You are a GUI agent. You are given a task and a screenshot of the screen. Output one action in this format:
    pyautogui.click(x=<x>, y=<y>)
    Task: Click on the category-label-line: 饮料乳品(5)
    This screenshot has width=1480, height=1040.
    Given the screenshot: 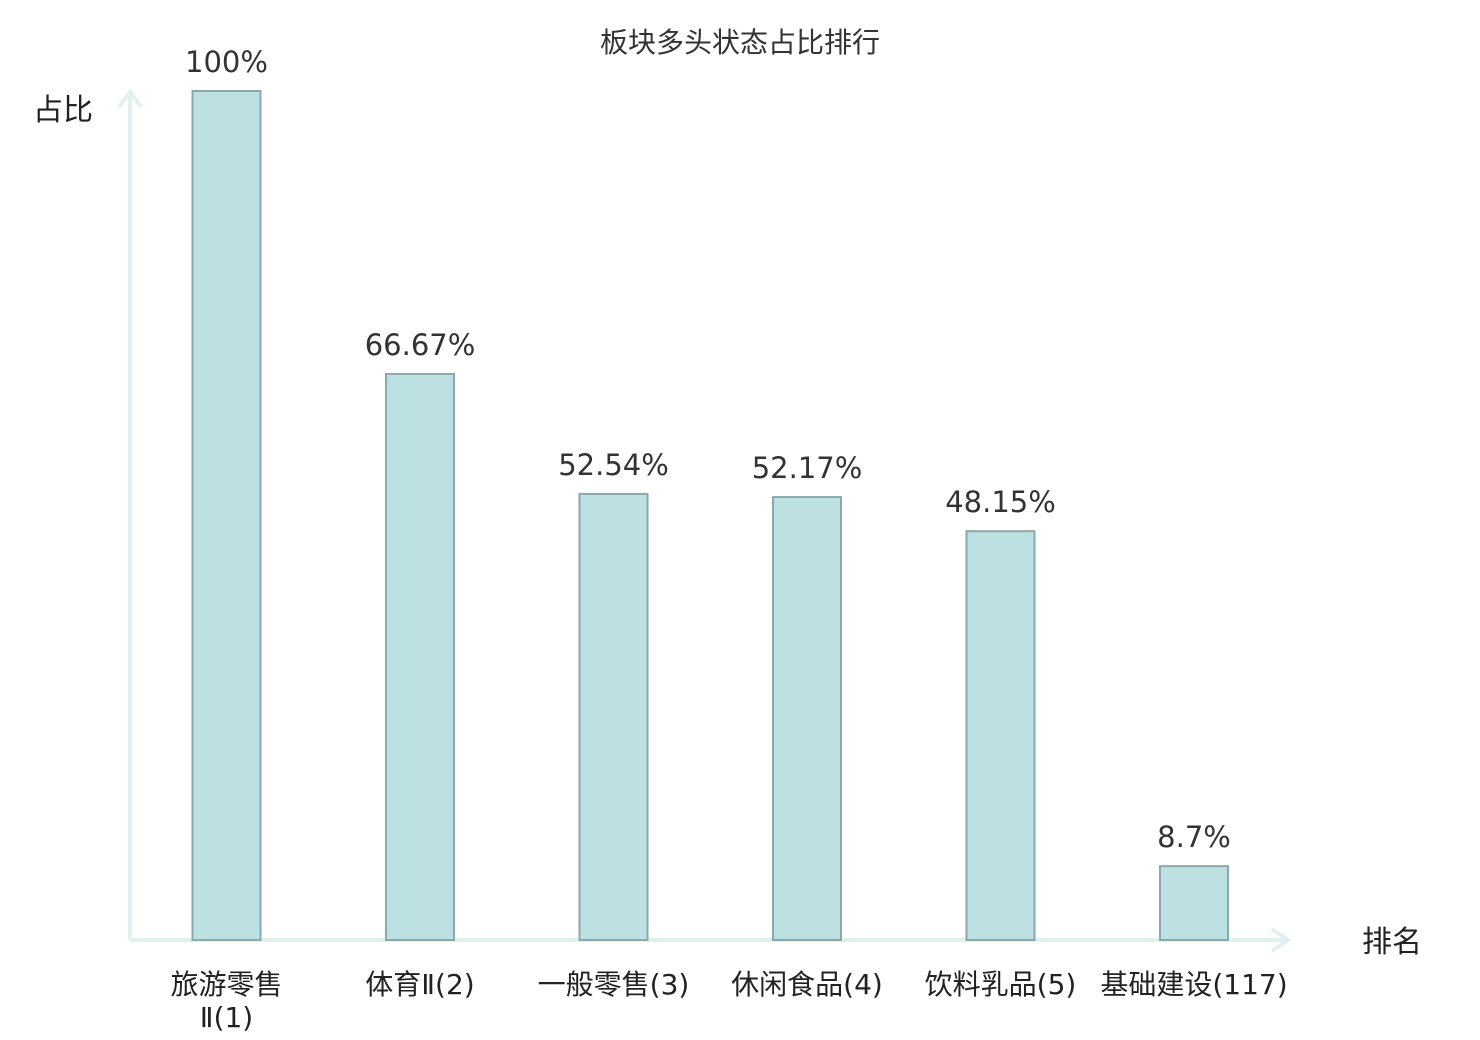 What is the action you would take?
    pyautogui.click(x=1001, y=984)
    